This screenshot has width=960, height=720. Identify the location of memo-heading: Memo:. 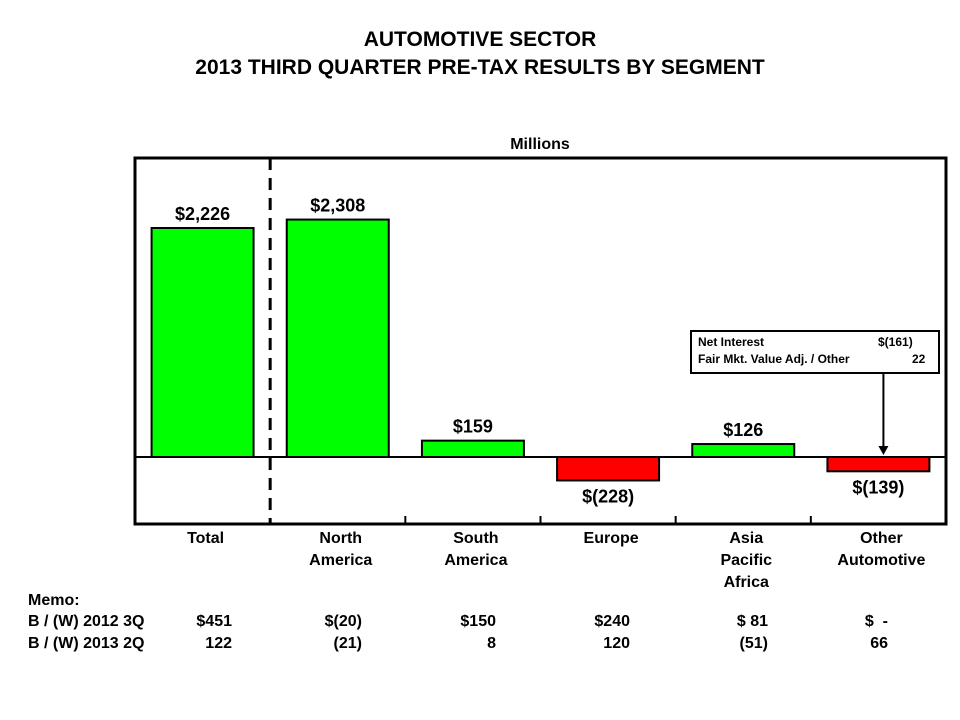
(54, 600).